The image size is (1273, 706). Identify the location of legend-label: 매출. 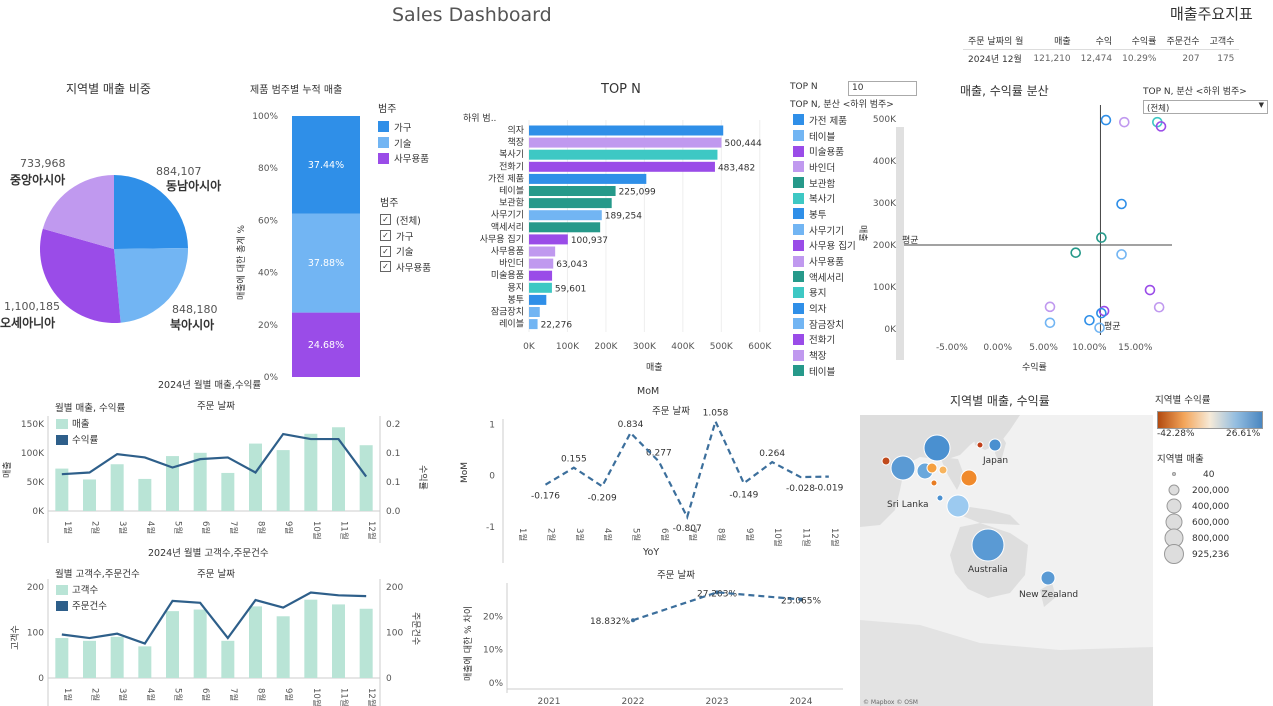
(81, 424).